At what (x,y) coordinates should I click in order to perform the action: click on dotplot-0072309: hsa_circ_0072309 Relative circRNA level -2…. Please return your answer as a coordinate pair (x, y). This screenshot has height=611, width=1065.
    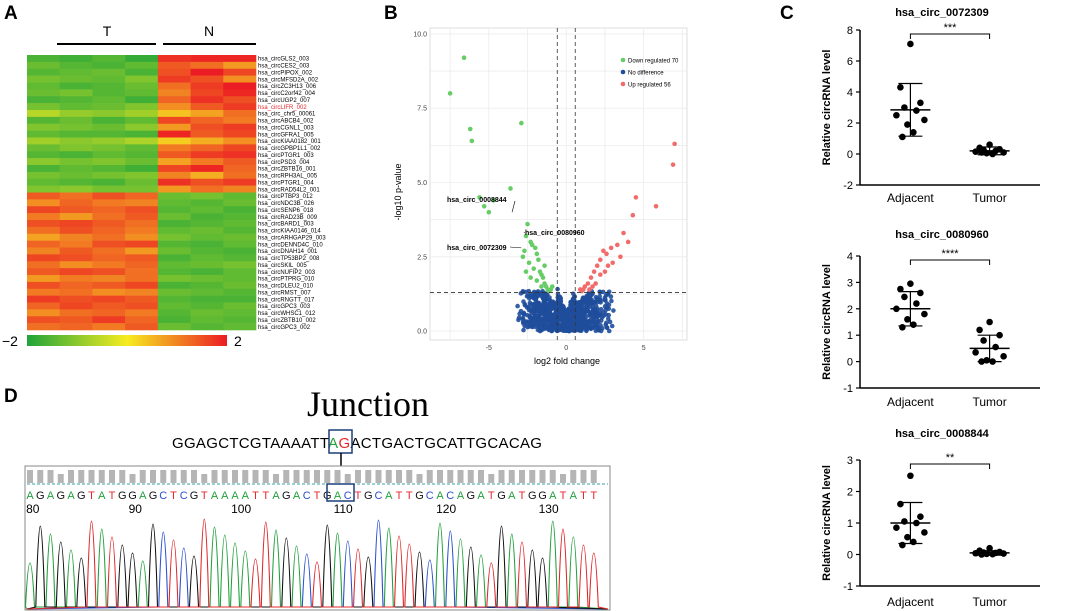
    Looking at the image, I should click on (930, 106).